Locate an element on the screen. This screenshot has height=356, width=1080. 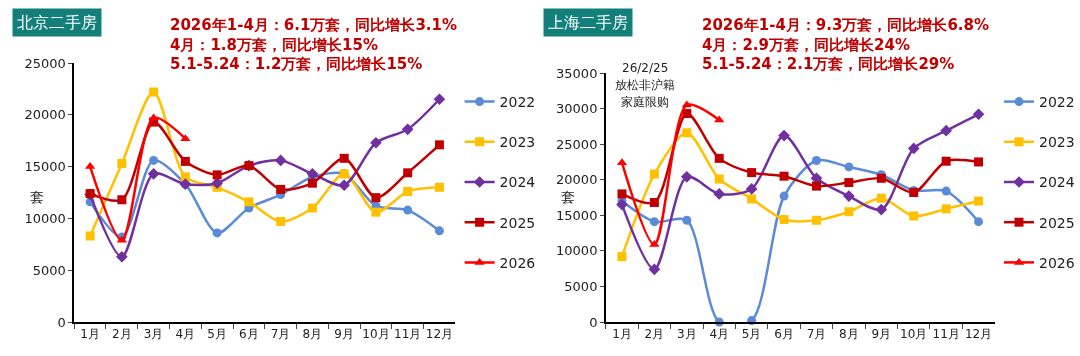
y-tick-label: 30000 is located at coordinates (577, 109).